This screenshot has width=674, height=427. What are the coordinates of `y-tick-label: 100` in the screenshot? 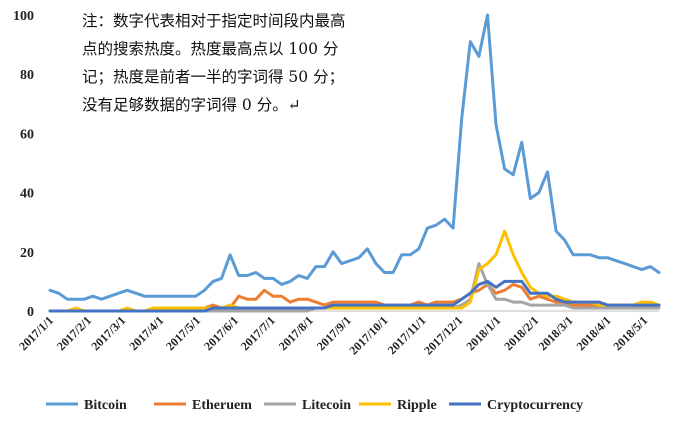 It's located at (23, 16).